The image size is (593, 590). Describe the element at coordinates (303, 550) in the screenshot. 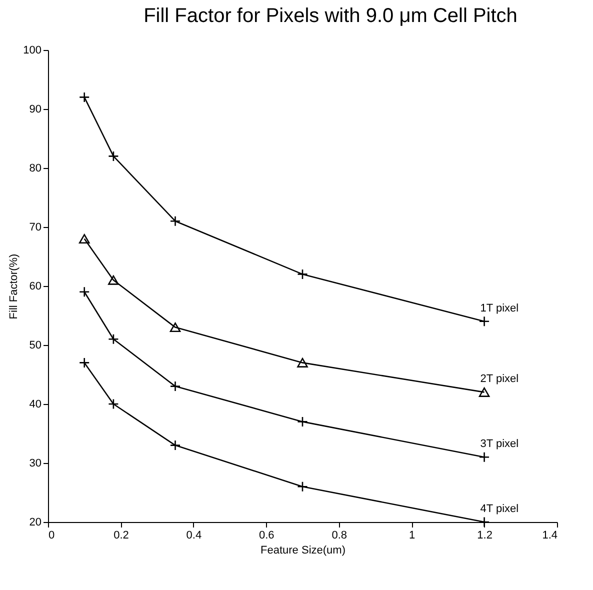

I see `x-axis-title: Feature Size(um)` at that location.